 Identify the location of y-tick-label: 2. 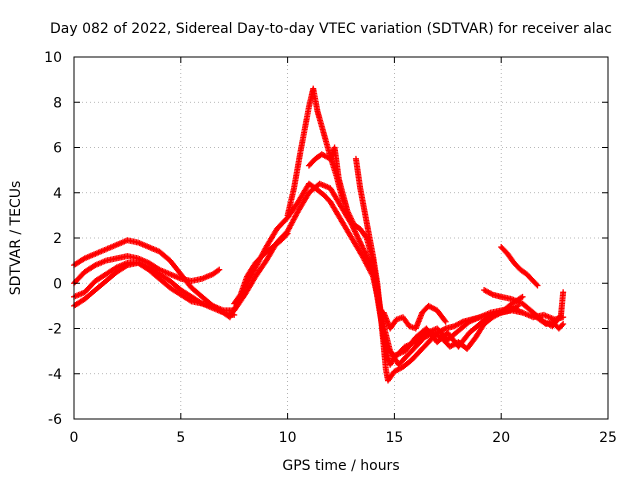
(57, 239).